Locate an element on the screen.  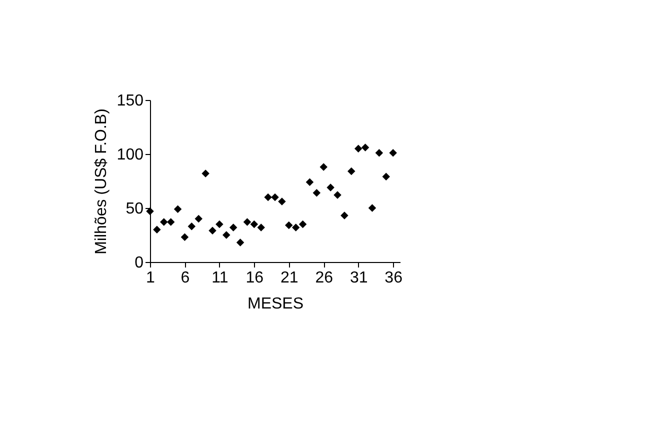
x-tick-label: 11 is located at coordinates (220, 278).